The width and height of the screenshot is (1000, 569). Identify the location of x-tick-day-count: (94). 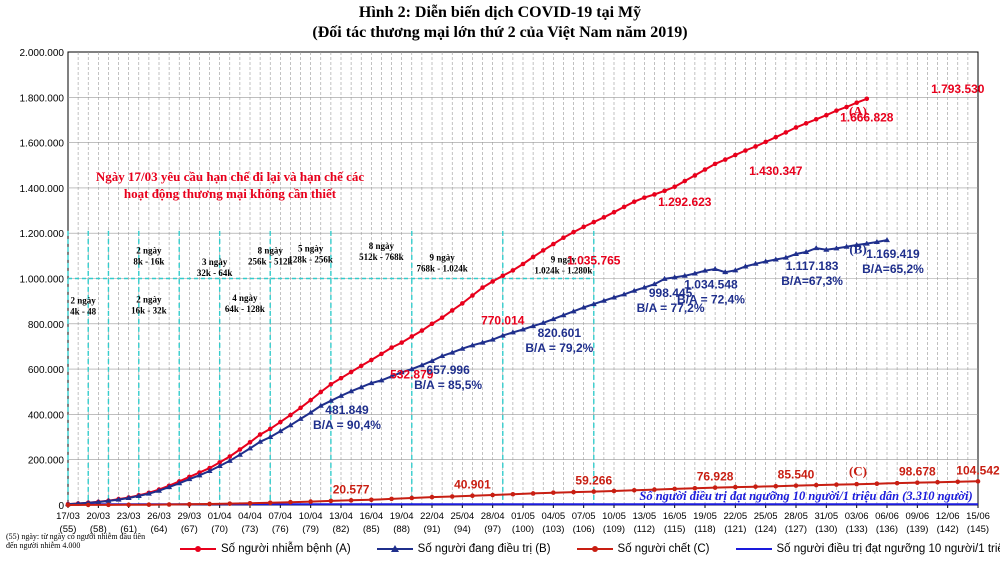
(462, 529).